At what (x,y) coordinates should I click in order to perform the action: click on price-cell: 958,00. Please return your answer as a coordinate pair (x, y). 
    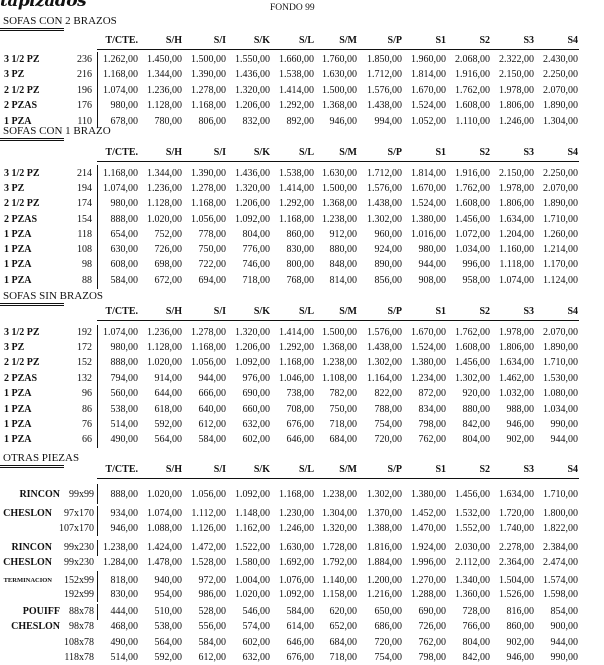
    Looking at the image, I should click on (476, 280).